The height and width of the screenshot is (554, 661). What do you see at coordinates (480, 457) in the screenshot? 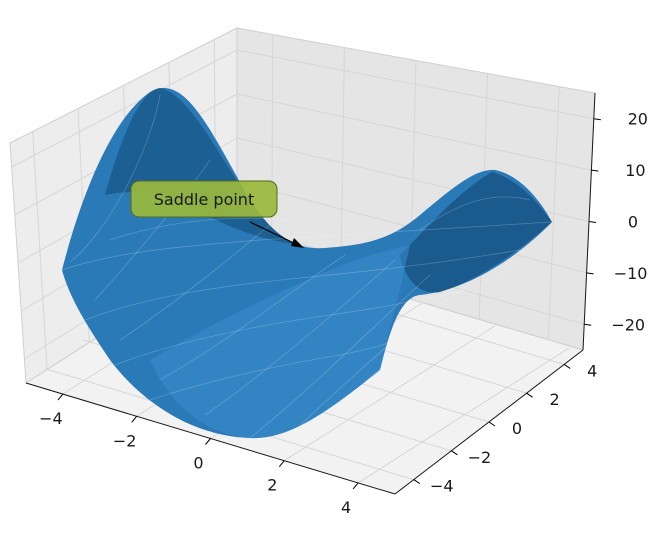
I see `y-tick-label: −2` at bounding box center [480, 457].